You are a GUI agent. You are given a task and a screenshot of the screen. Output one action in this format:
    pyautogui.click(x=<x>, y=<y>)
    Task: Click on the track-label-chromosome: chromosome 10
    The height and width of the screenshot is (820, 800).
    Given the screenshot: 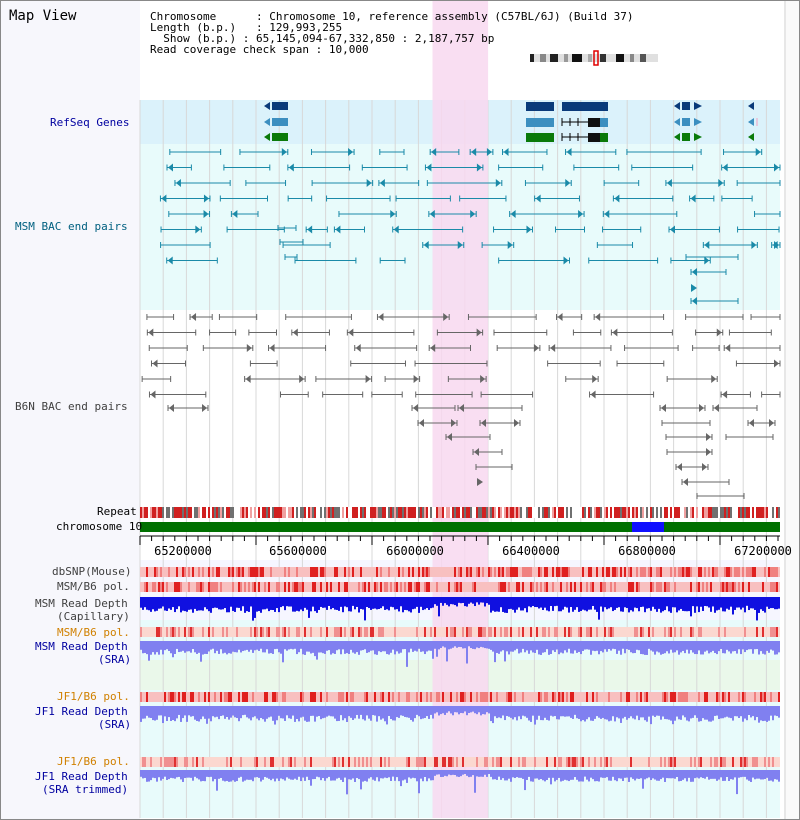 What is the action you would take?
    pyautogui.click(x=99, y=526)
    